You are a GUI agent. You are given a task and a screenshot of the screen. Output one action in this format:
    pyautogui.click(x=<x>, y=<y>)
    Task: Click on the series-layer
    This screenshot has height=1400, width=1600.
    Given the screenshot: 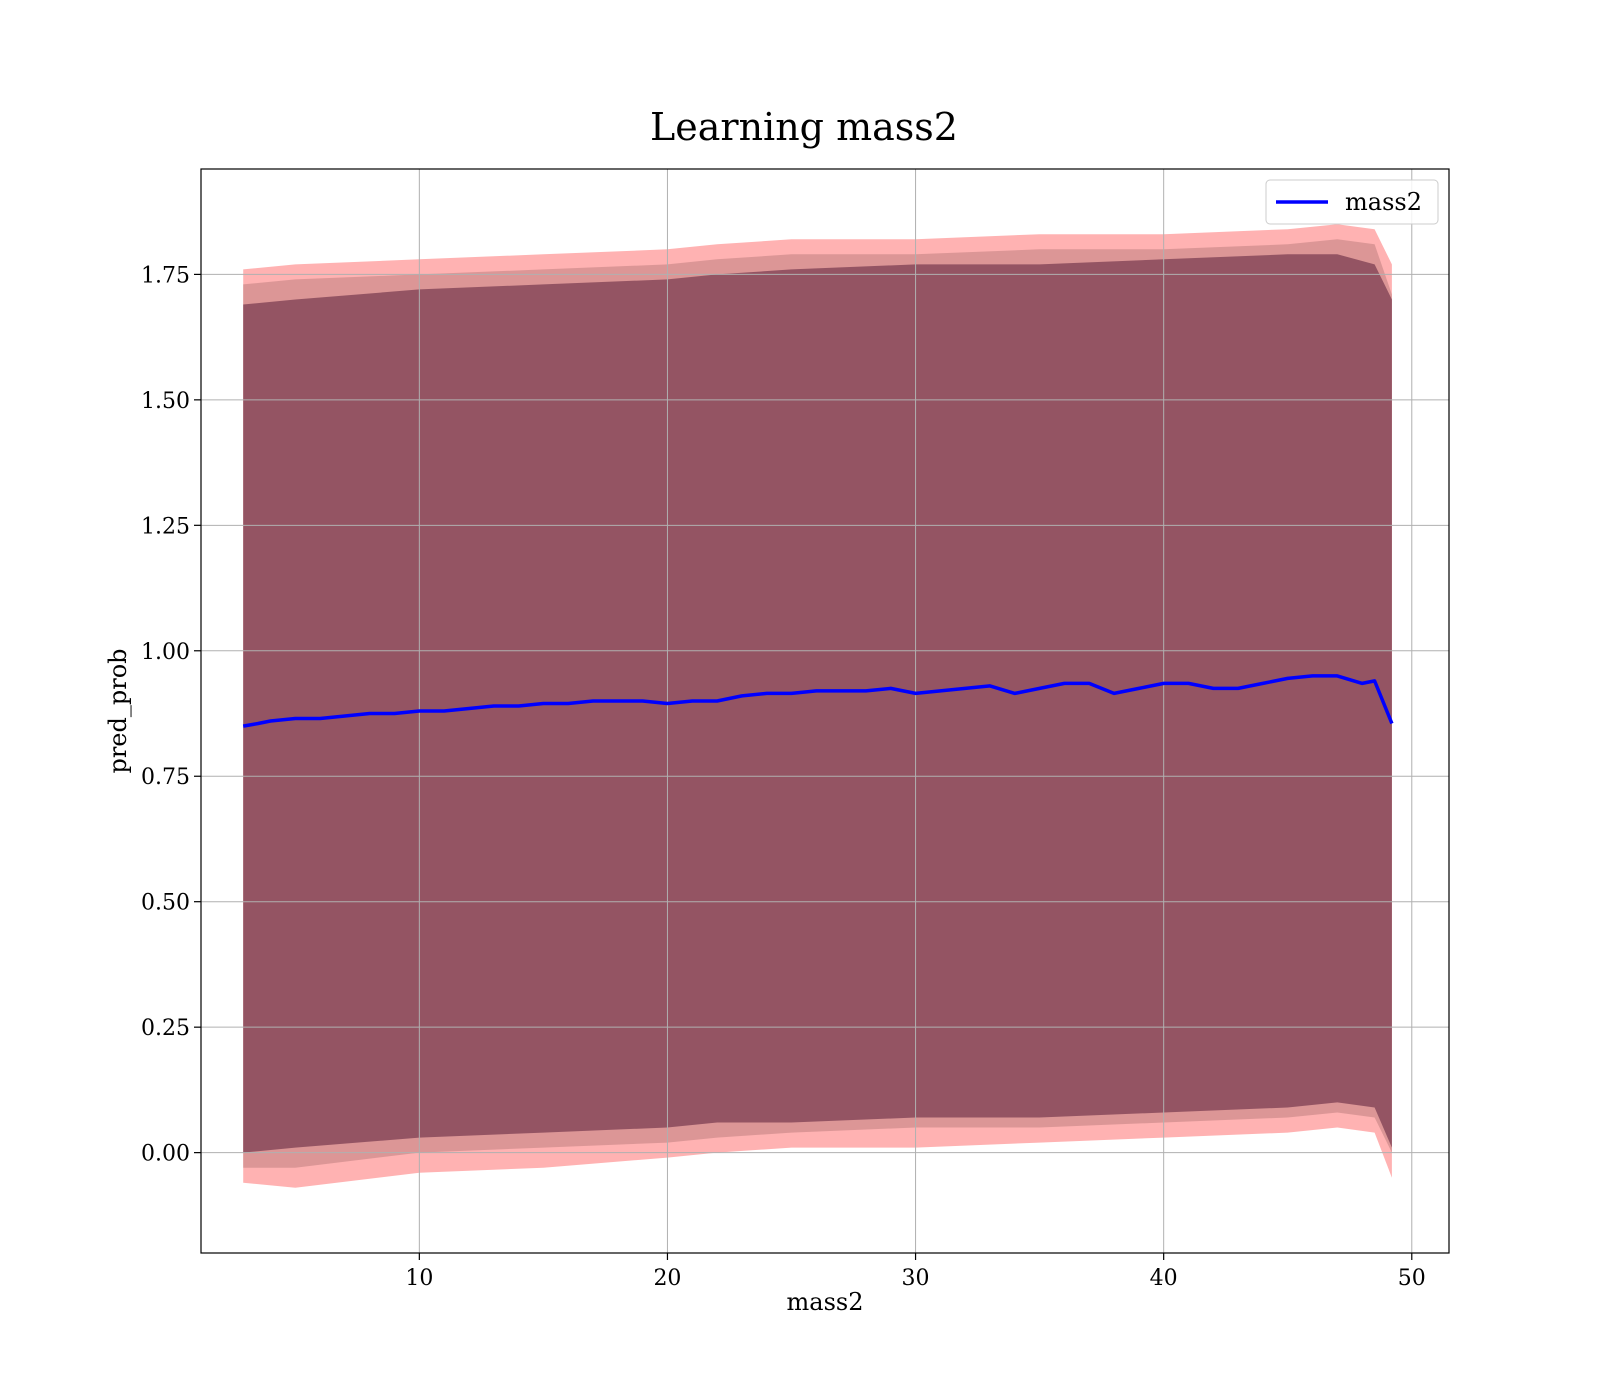 What is the action you would take?
    pyautogui.click(x=818, y=701)
    